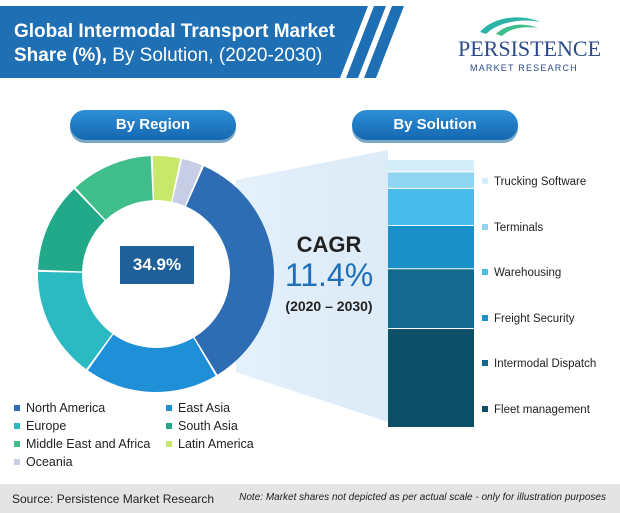 The height and width of the screenshot is (513, 620). Describe the element at coordinates (329, 244) in the screenshot. I see `cagr-label: CAGR` at that location.